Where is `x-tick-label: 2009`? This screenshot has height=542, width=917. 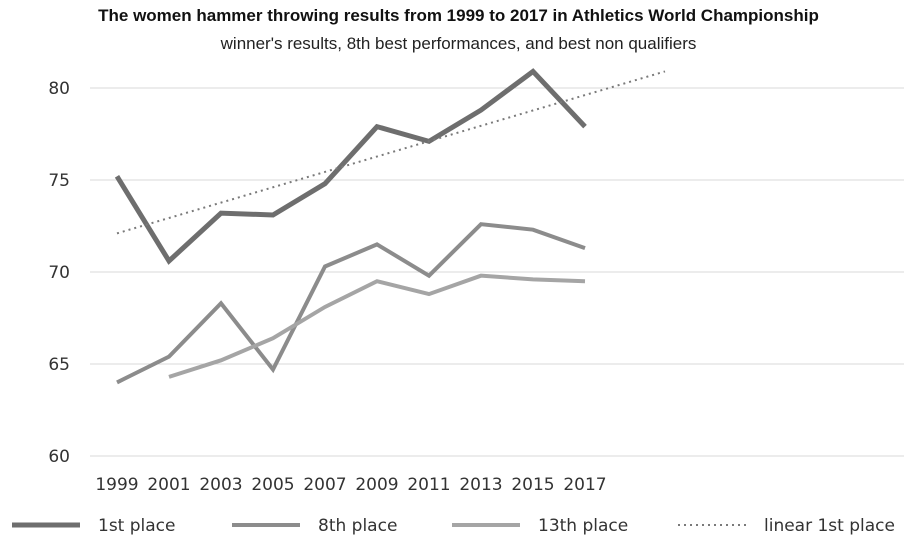 x-tick-label: 2009 is located at coordinates (376, 485).